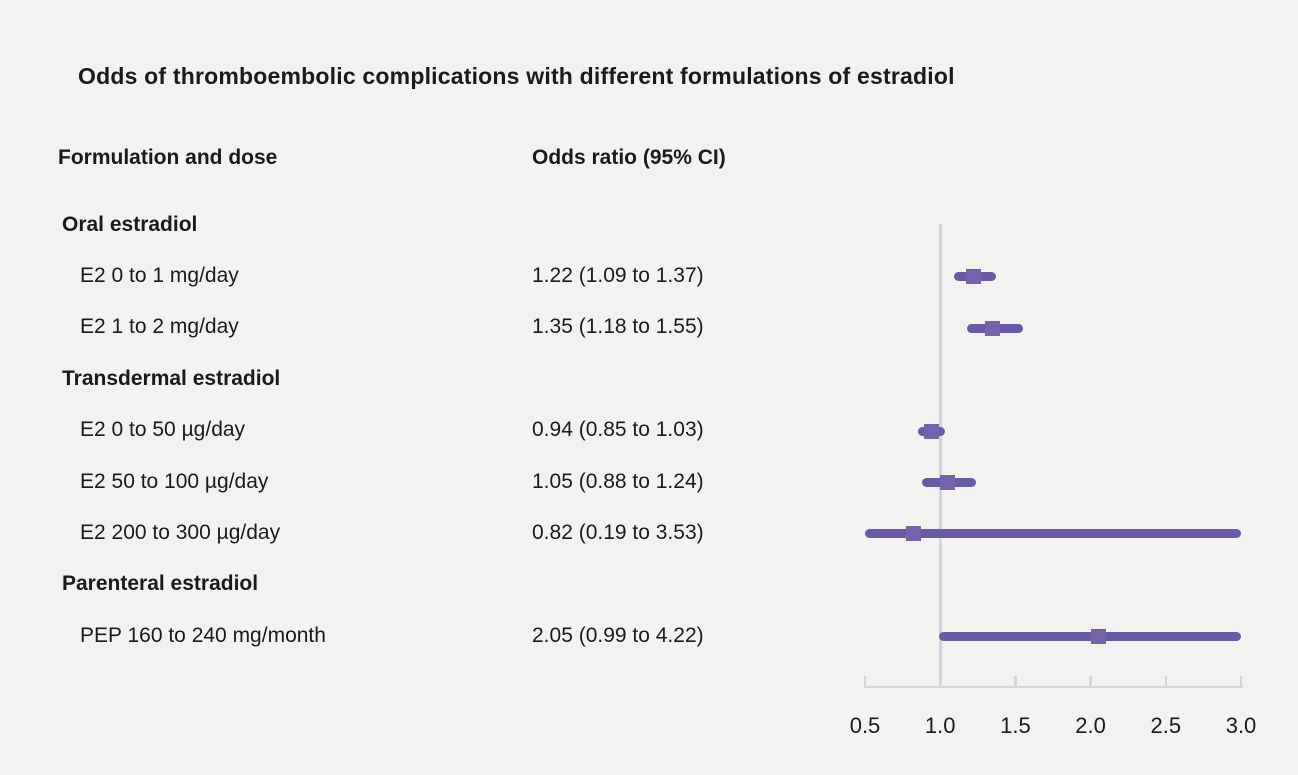 The image size is (1298, 775). What do you see at coordinates (1090, 725) in the screenshot?
I see `x-axis-tick-label: 2.0` at bounding box center [1090, 725].